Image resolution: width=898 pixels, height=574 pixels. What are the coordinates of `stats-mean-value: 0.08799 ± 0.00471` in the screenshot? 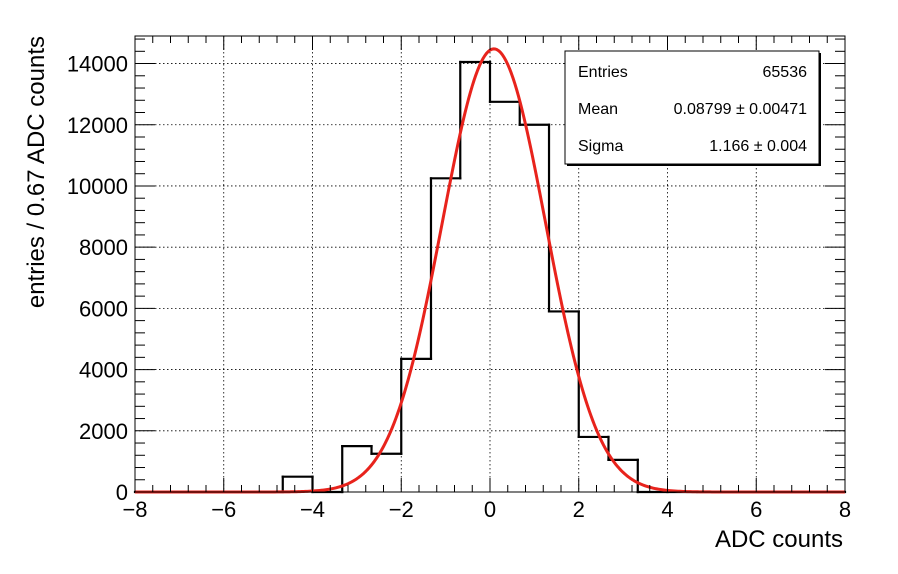 It's located at (740, 109).